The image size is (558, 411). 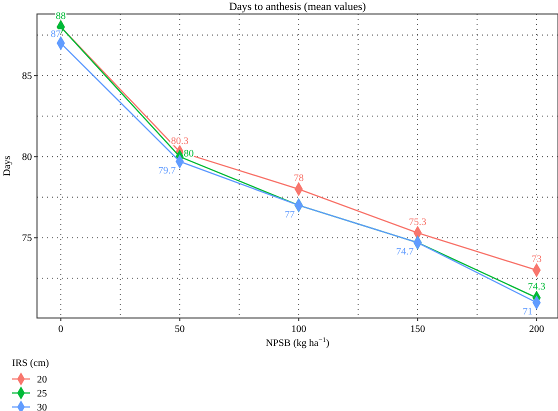 What do you see at coordinates (417, 222) in the screenshot?
I see `data-label: 75.3` at bounding box center [417, 222].